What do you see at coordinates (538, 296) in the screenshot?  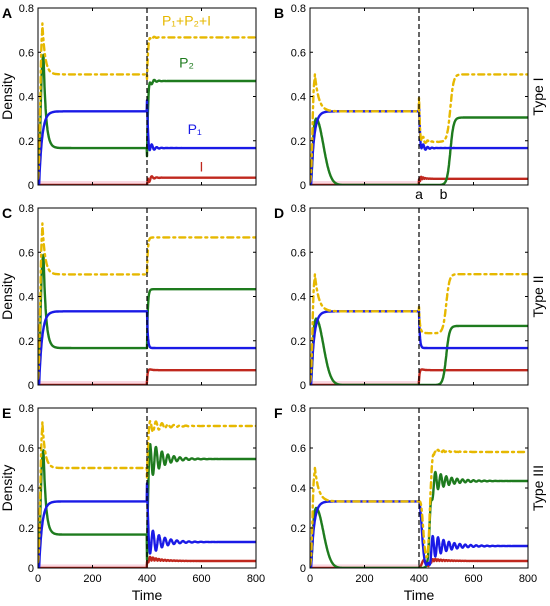 I see `type-label: Type II` at bounding box center [538, 296].